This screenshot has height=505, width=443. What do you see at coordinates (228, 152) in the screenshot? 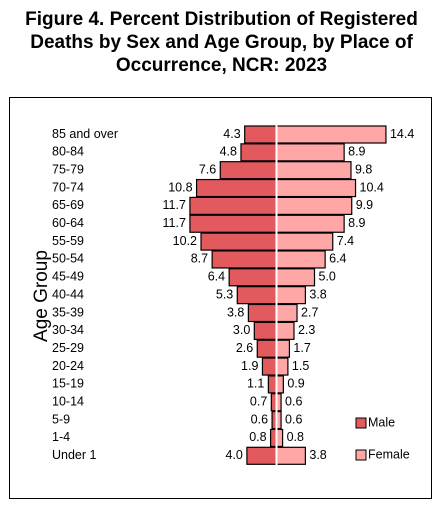
I see `male-value-label-80-84: 4.8` at bounding box center [228, 152].